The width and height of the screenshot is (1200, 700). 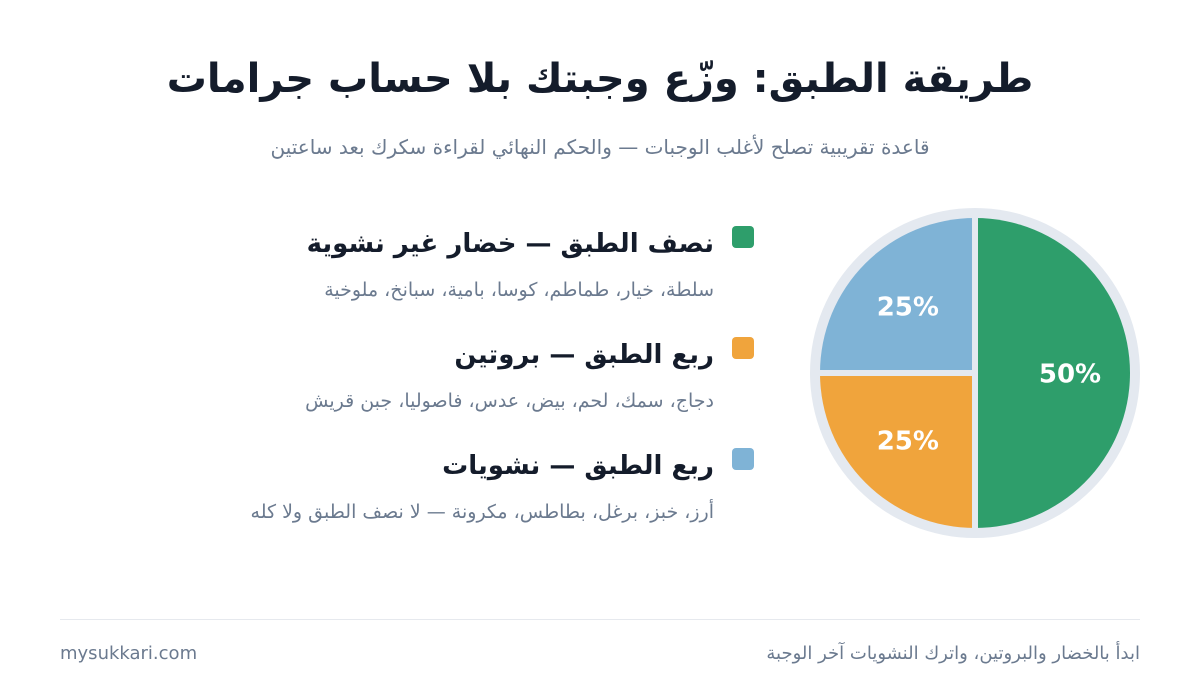 What do you see at coordinates (510, 244) in the screenshot?
I see `legend-title-vegetables: نصف الطبق — خضار غير نشوية` at bounding box center [510, 244].